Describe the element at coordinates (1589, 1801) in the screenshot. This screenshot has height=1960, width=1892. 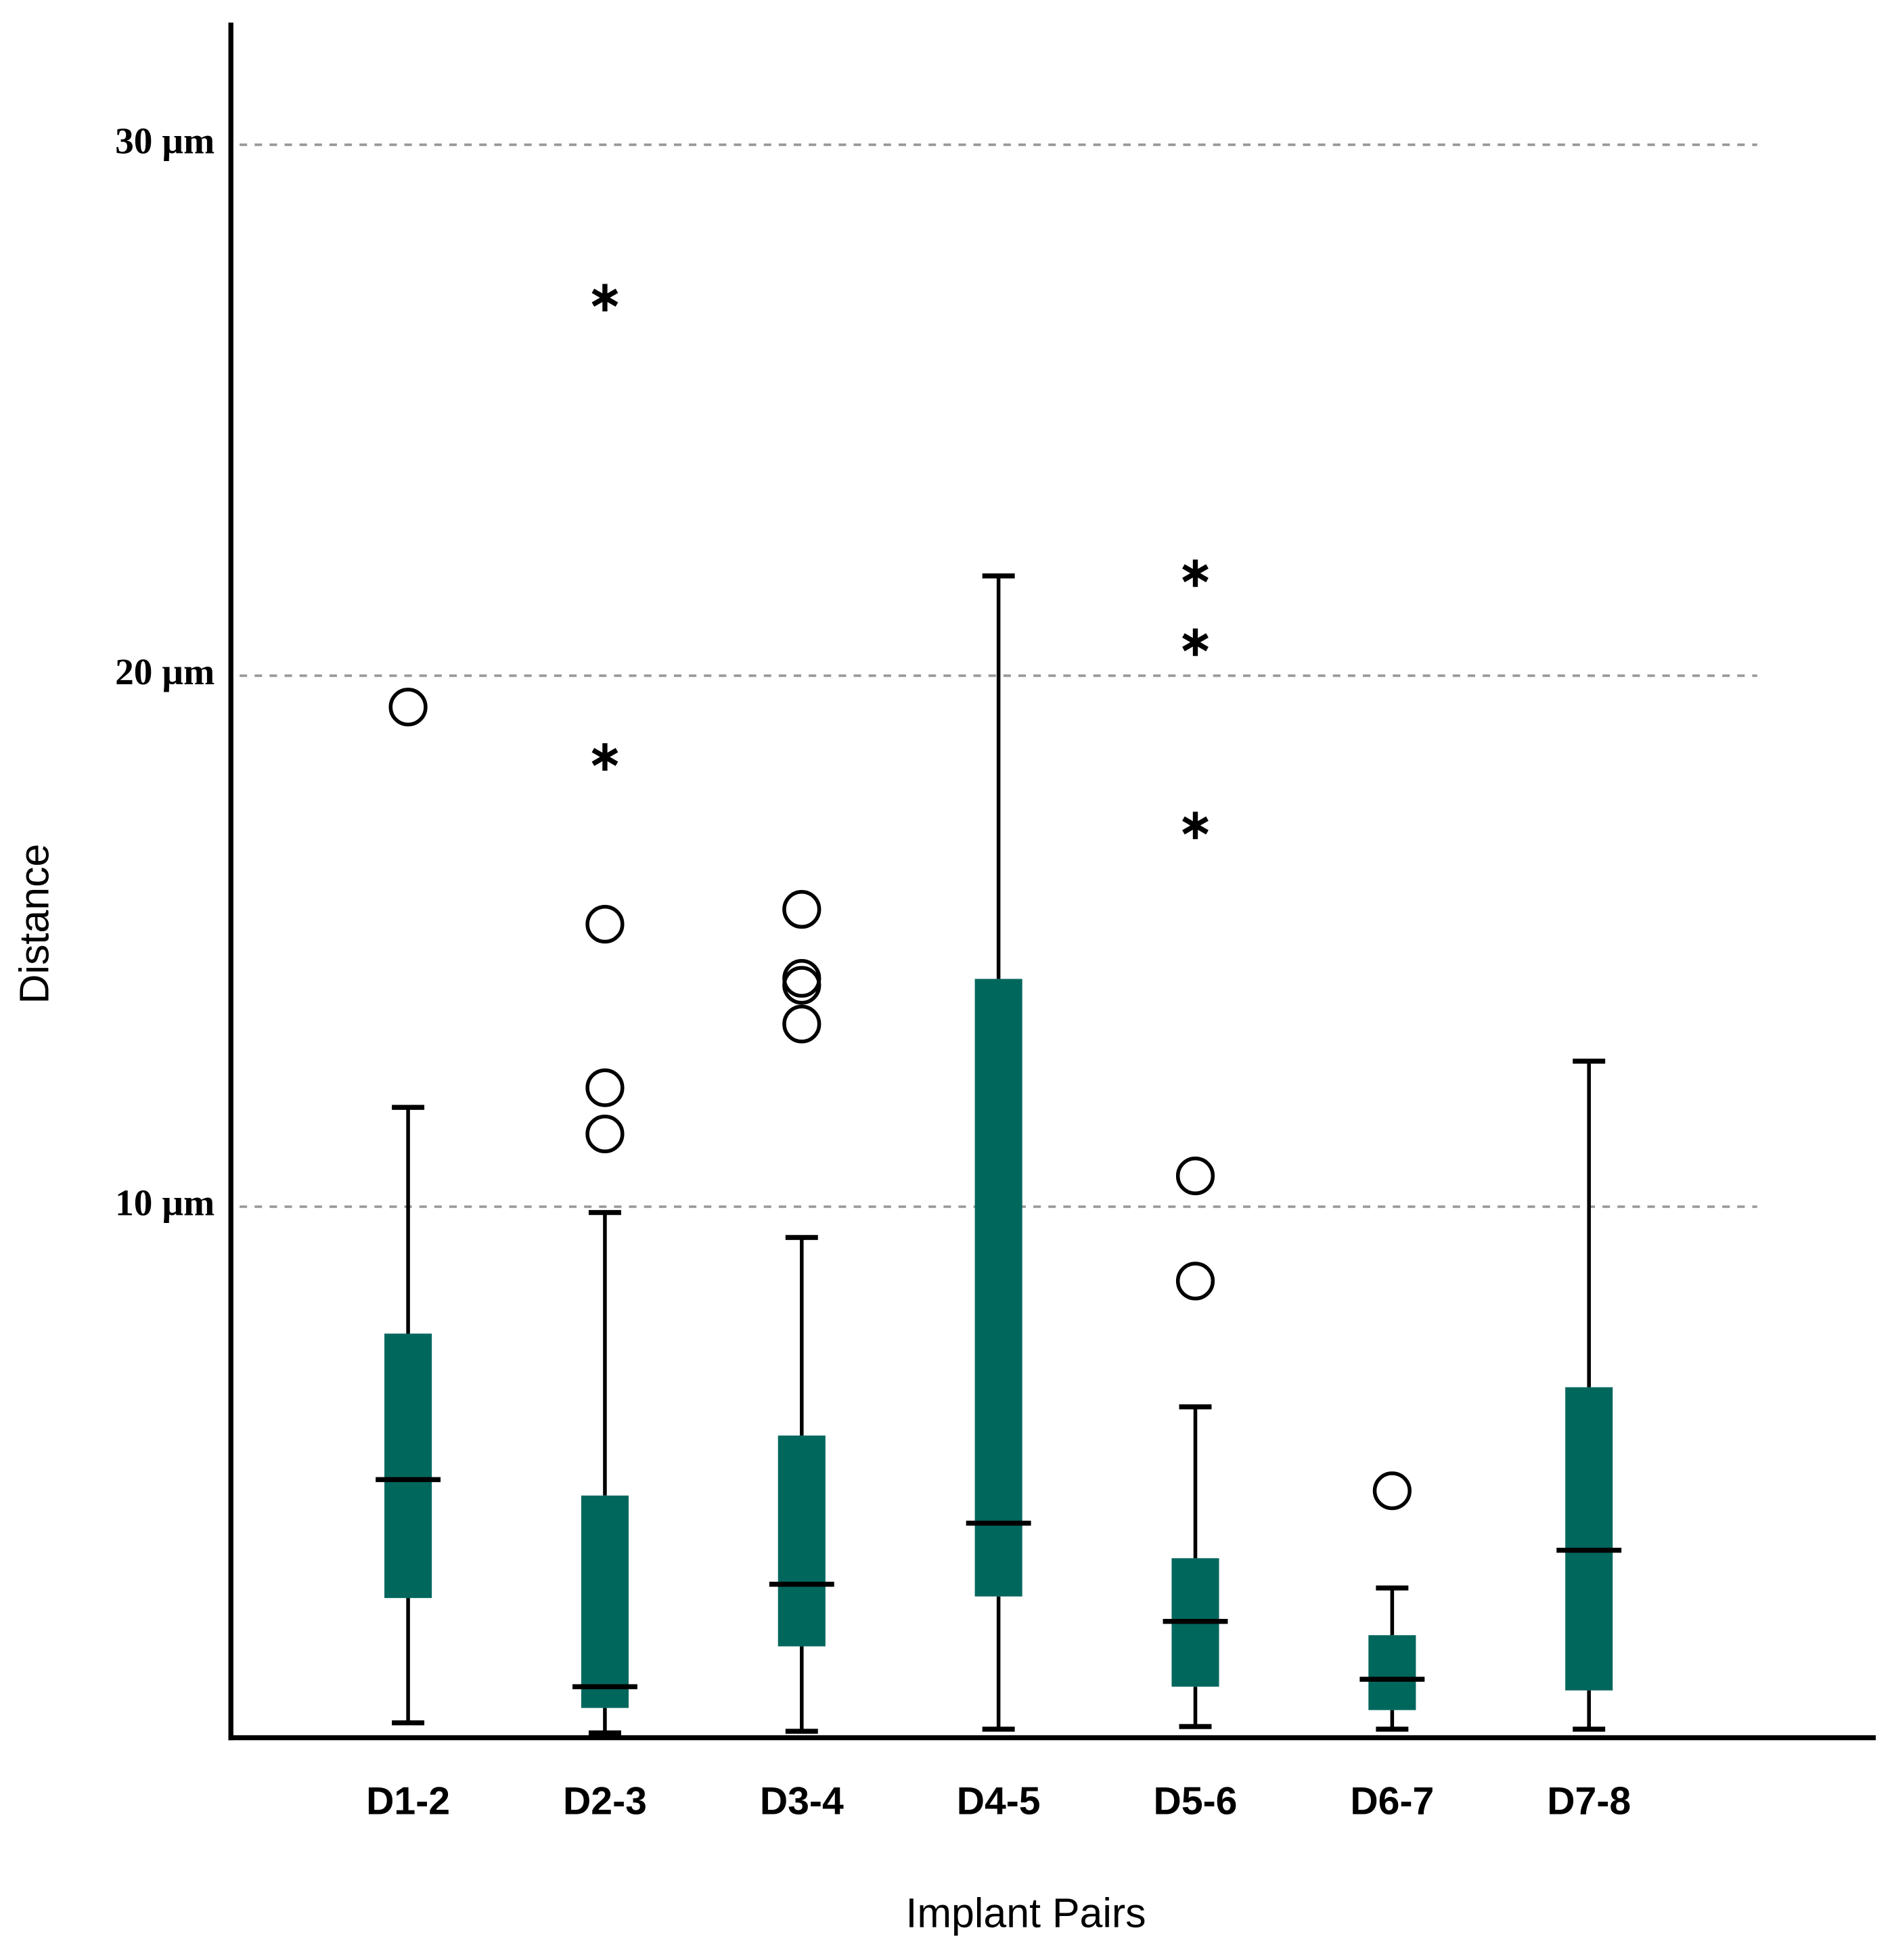
I see `x-tick-label: D7-8` at that location.